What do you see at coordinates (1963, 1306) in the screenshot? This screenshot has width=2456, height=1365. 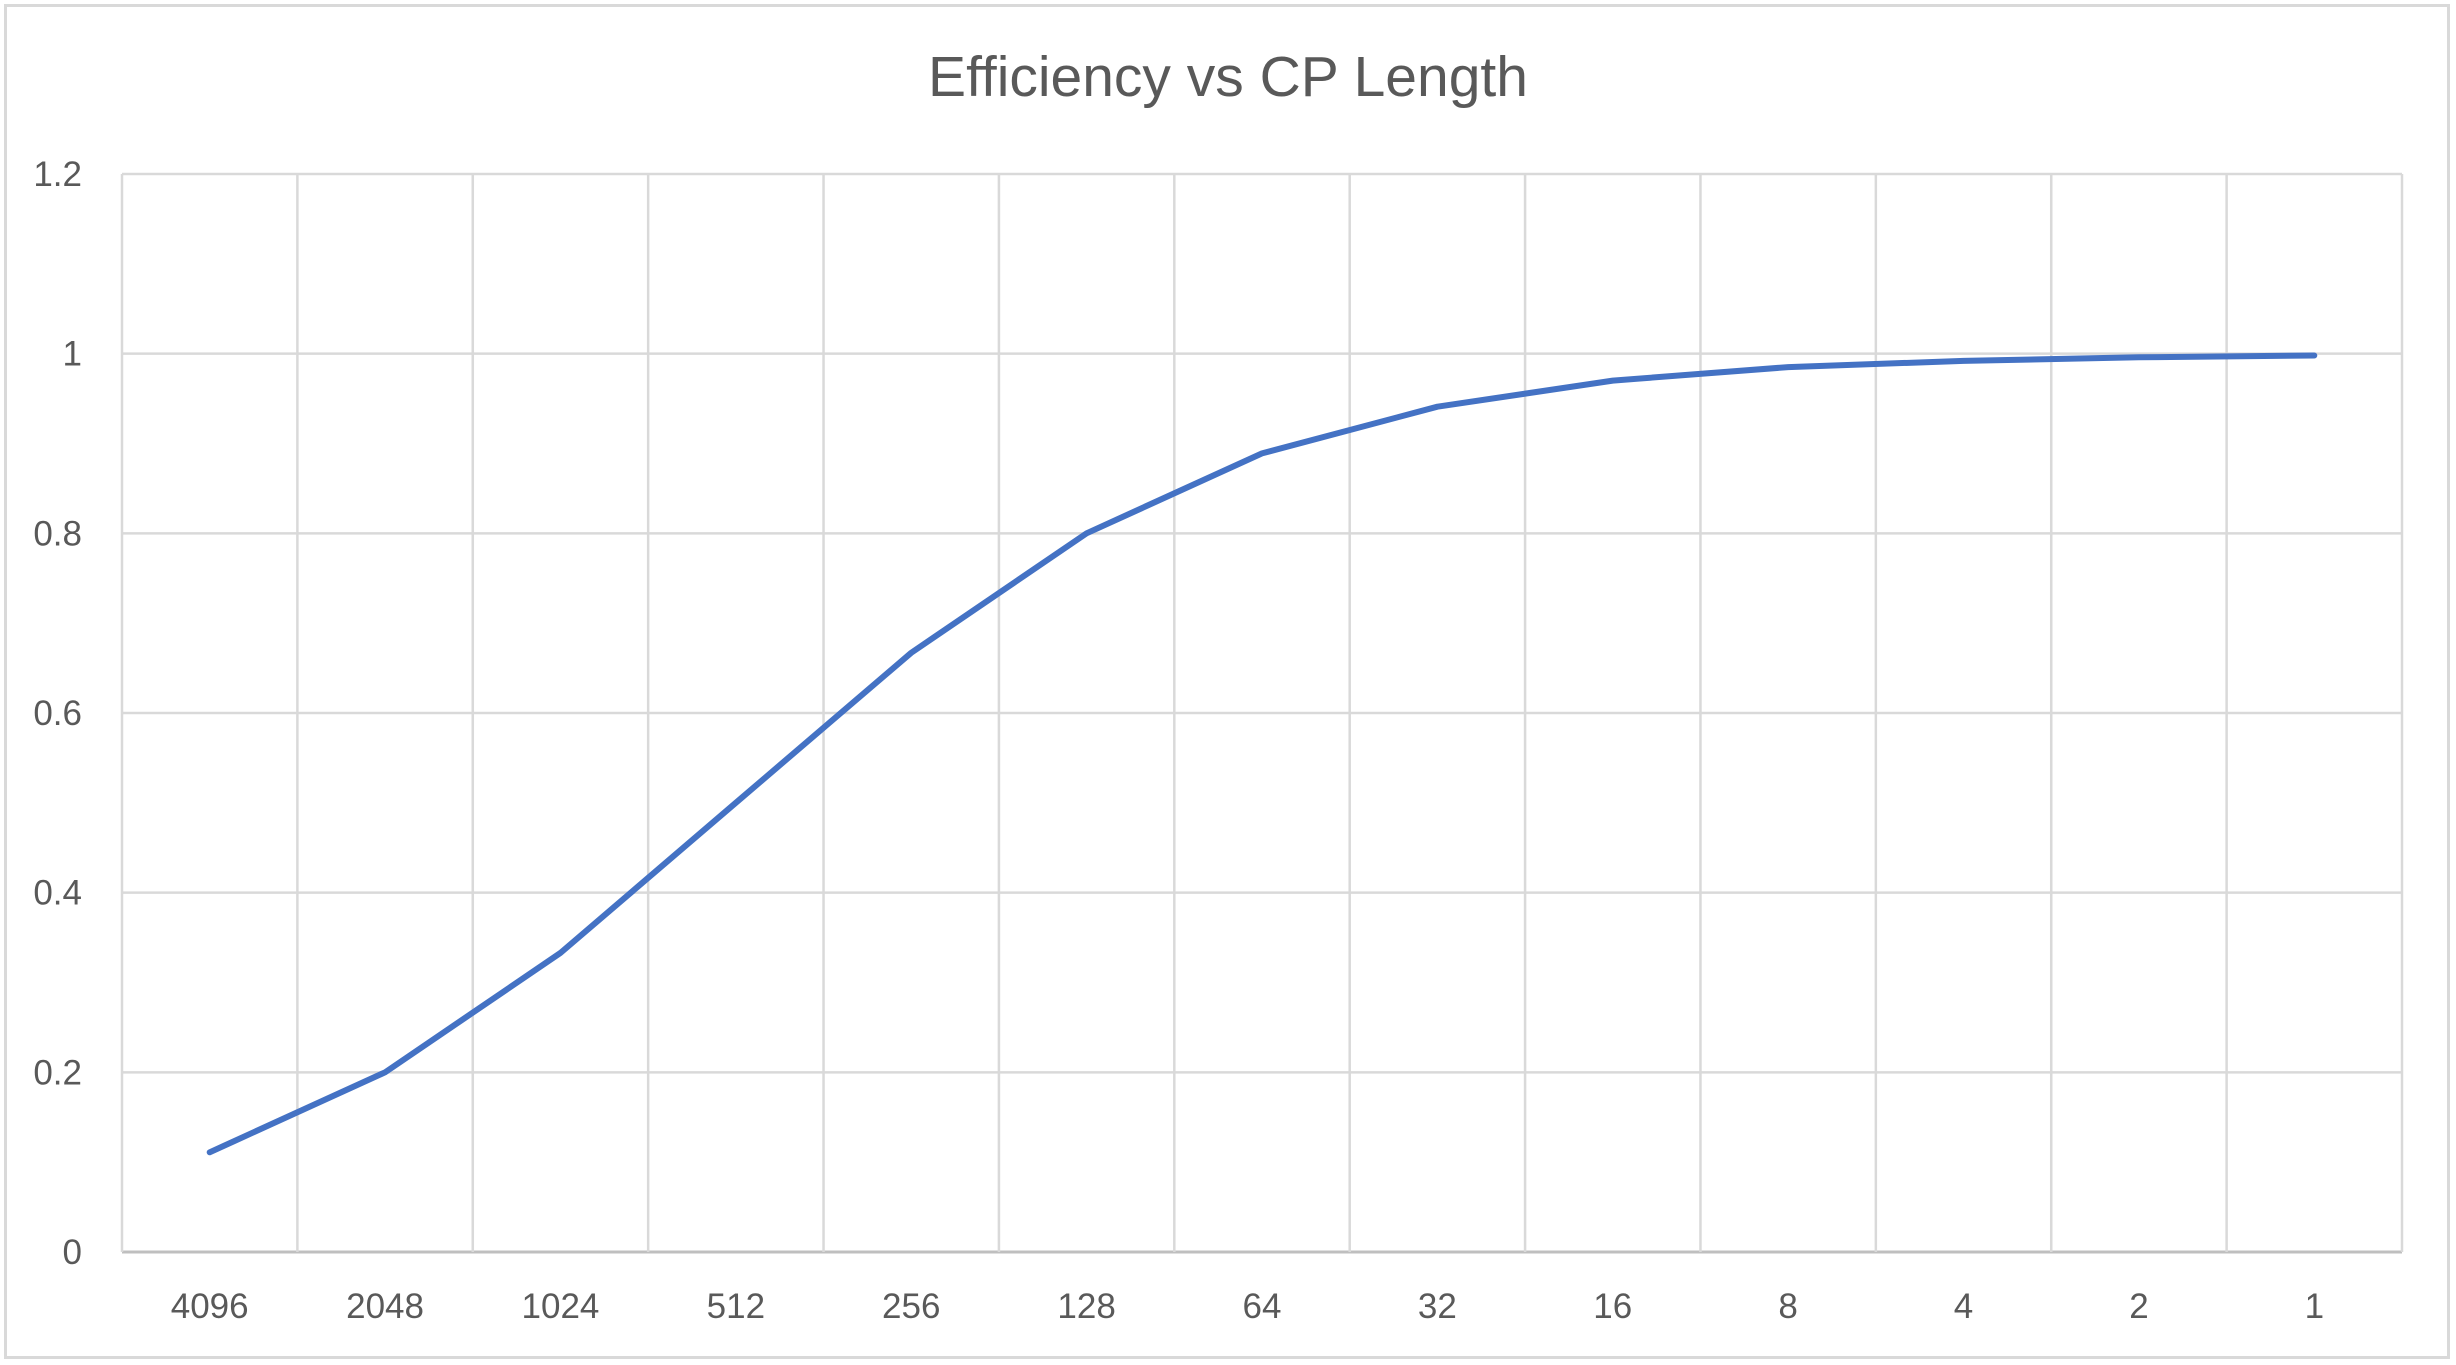 I see `x-tick-label: 4` at bounding box center [1963, 1306].